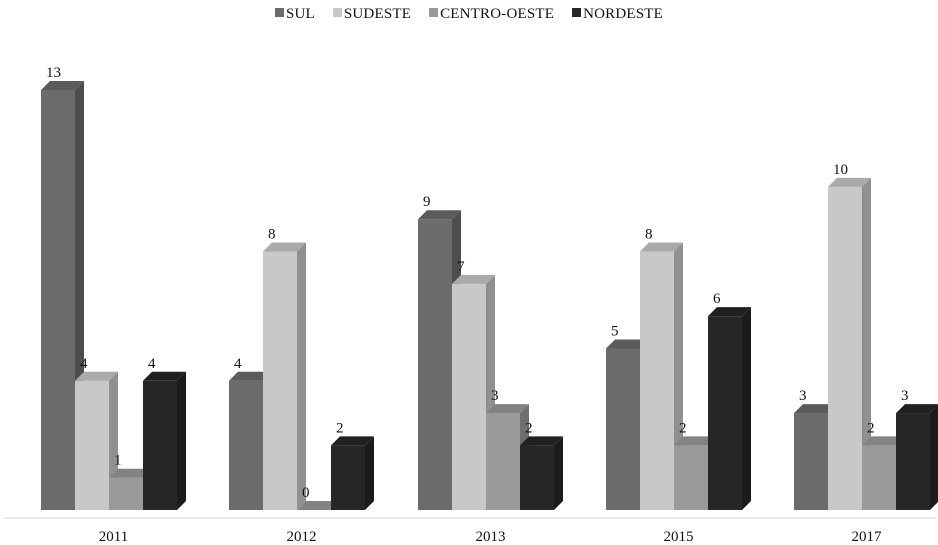 The width and height of the screenshot is (938, 545). Describe the element at coordinates (439, 215) in the screenshot. I see `bar-top-sul-2013` at that location.